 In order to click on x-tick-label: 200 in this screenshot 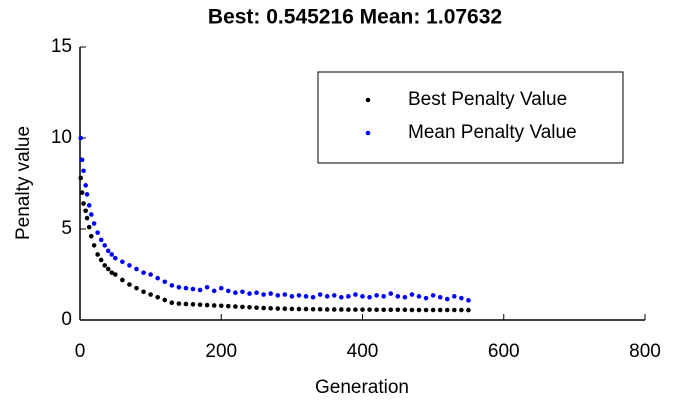, I will do `click(221, 351)`.